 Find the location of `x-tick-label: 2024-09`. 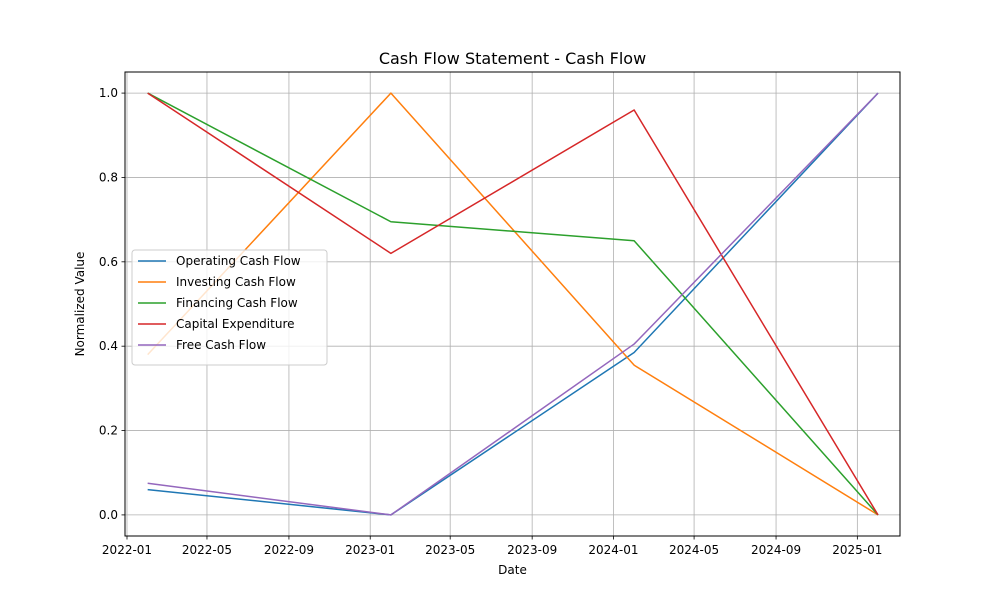

x-tick-label: 2024-09 is located at coordinates (776, 550).